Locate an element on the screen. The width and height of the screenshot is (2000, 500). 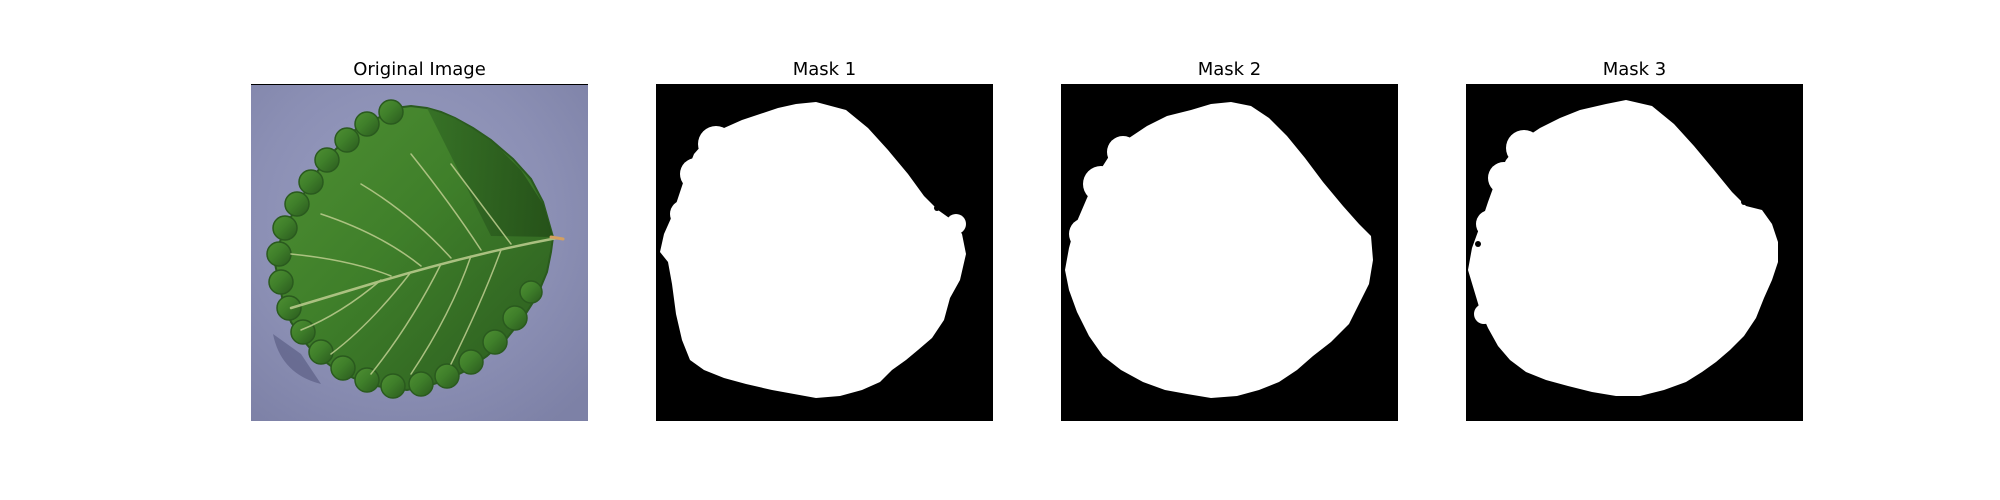
panel-mask-1: Mask 1 is located at coordinates (824, 239).